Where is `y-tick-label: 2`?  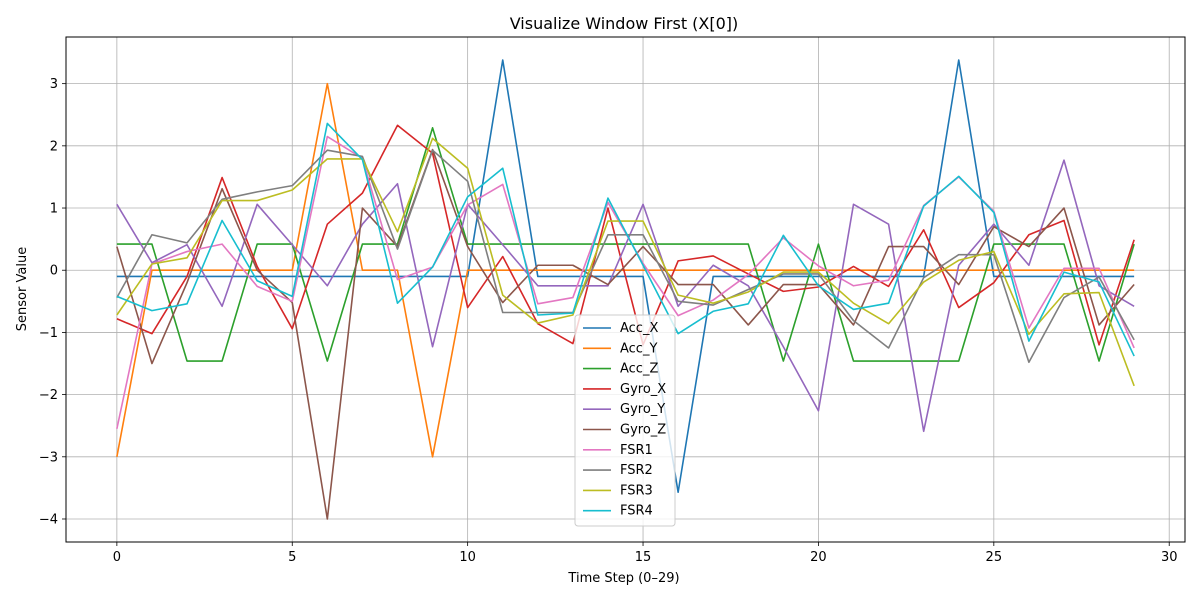
y-tick-label: 2 is located at coordinates (54, 146).